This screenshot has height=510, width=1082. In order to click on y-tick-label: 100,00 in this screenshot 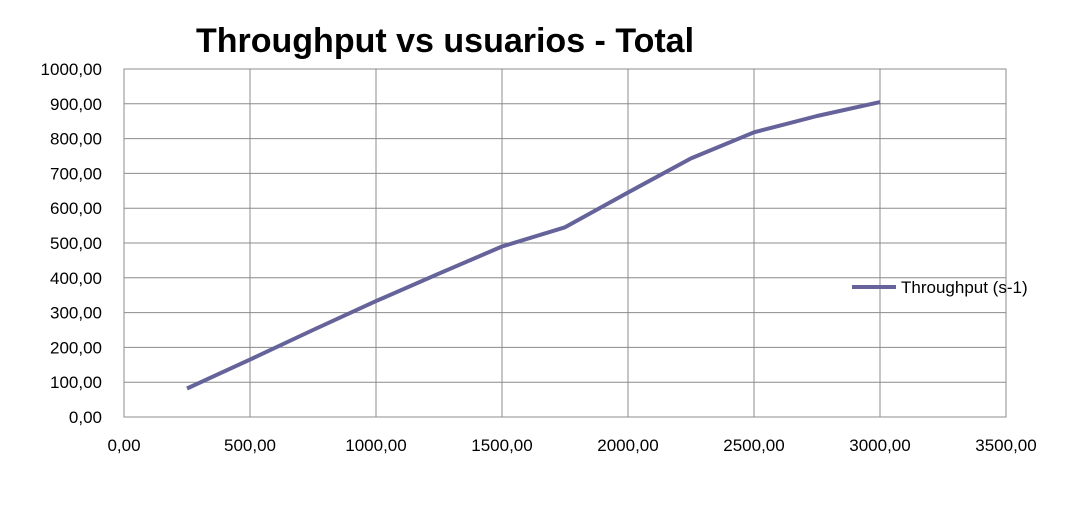, I will do `click(76, 382)`.